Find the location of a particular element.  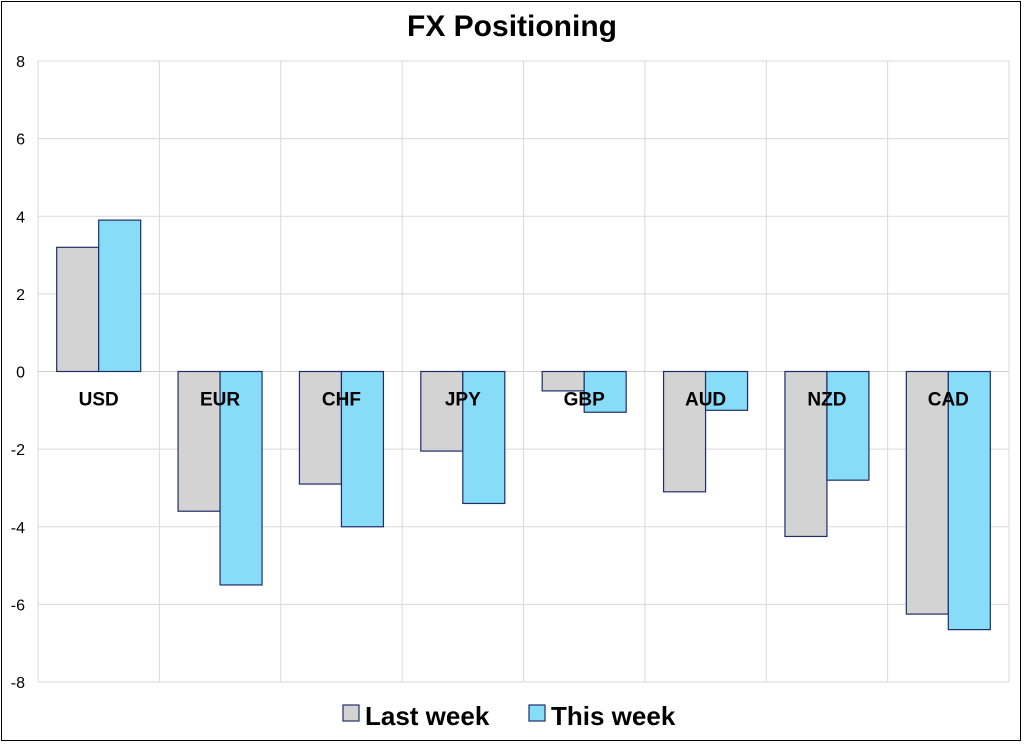

y-tick-label: 6 is located at coordinates (20, 140).